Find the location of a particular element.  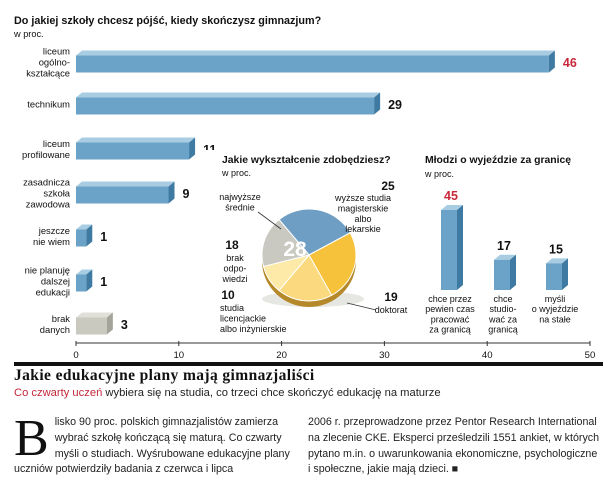

hbar-tick-label: 50 is located at coordinates (590, 355).